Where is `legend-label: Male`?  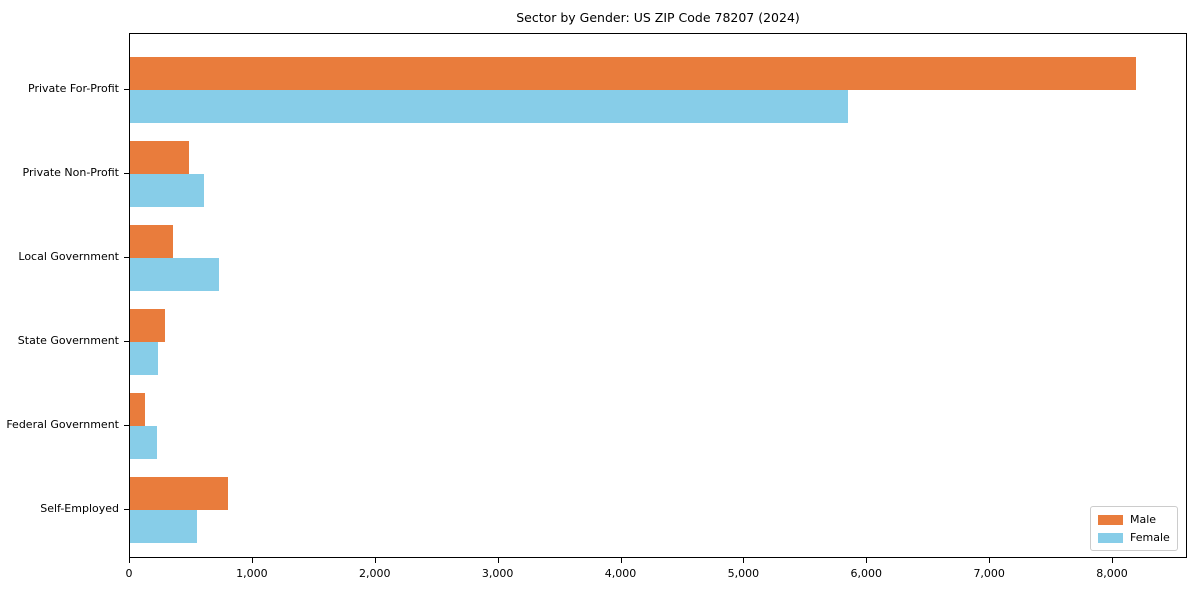 legend-label: Male is located at coordinates (1143, 519).